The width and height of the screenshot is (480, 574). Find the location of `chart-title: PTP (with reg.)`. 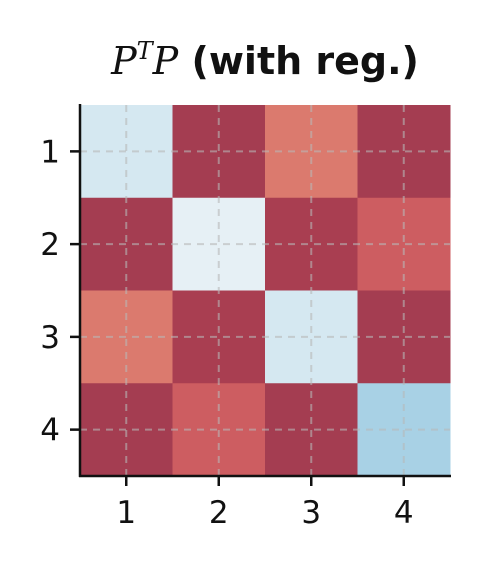

chart-title: PTP (with reg.) is located at coordinates (264, 60).